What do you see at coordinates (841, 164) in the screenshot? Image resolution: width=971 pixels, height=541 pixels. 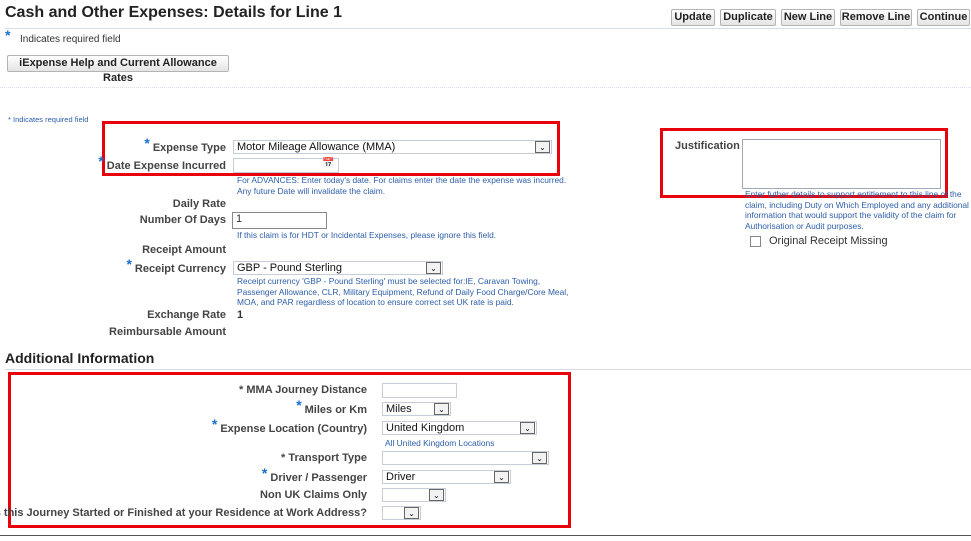 I see `justification-textarea` at bounding box center [841, 164].